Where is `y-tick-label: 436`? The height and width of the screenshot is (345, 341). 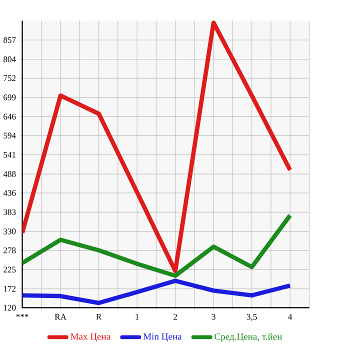
y-tick-label: 436 is located at coordinates (9, 193).